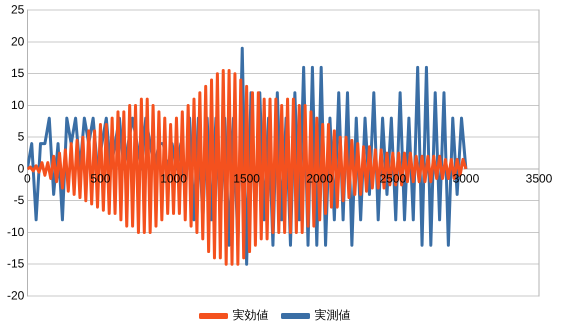 This screenshot has width=561, height=336. What do you see at coordinates (539, 178) in the screenshot?
I see `x-tick-label: 3500` at bounding box center [539, 178].